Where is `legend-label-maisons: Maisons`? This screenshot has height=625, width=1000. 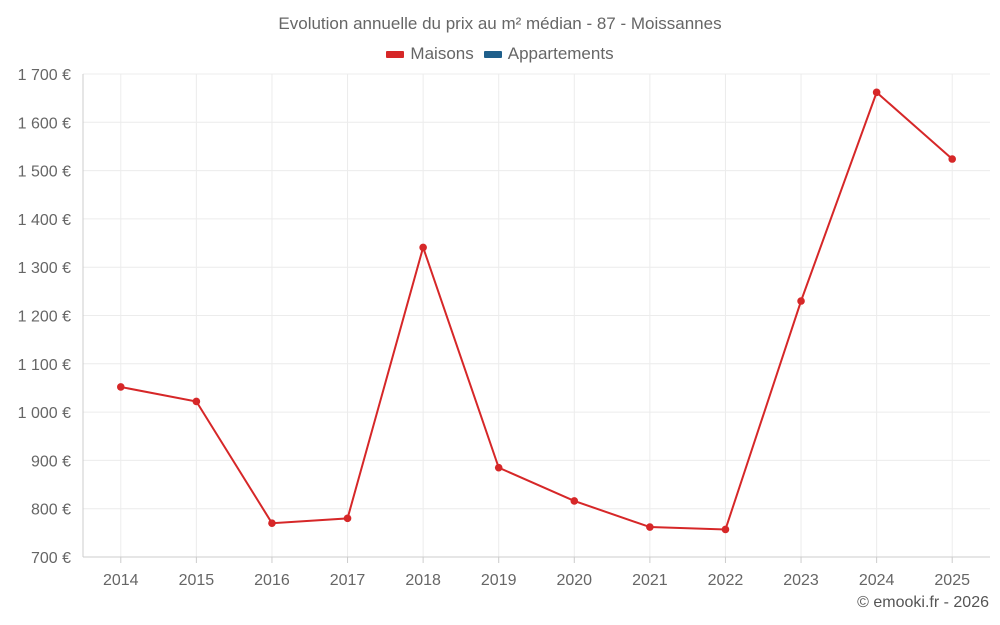 legend-label-maisons: Maisons is located at coordinates (442, 53).